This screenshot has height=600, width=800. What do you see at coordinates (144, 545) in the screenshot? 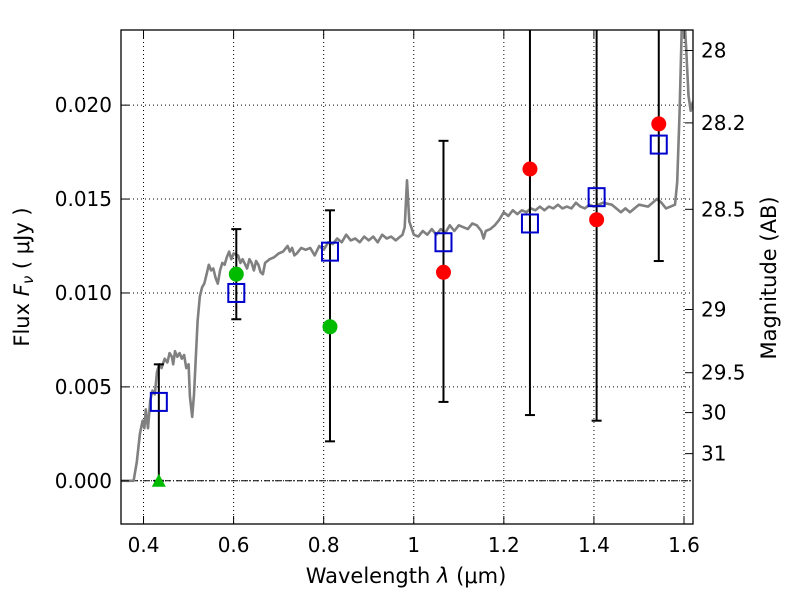
I see `x-tick-label: 0.4` at bounding box center [144, 545].